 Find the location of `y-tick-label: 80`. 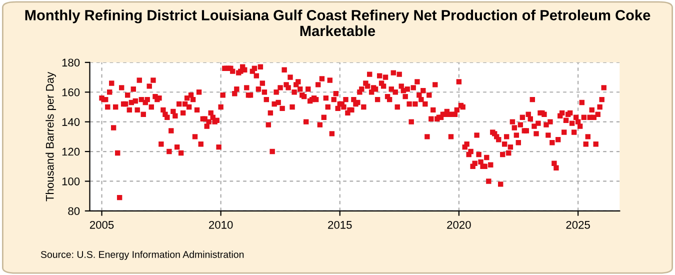

y-tick-label: 80 is located at coordinates (74, 211).